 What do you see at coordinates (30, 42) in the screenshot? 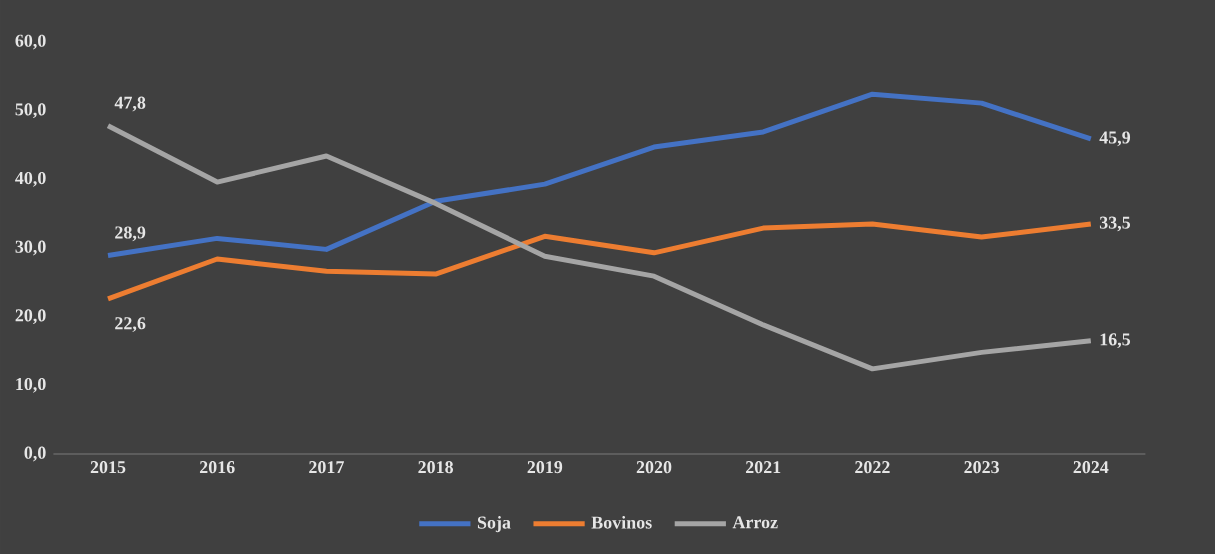
I see `y-tick-label: 60,0` at bounding box center [30, 42].